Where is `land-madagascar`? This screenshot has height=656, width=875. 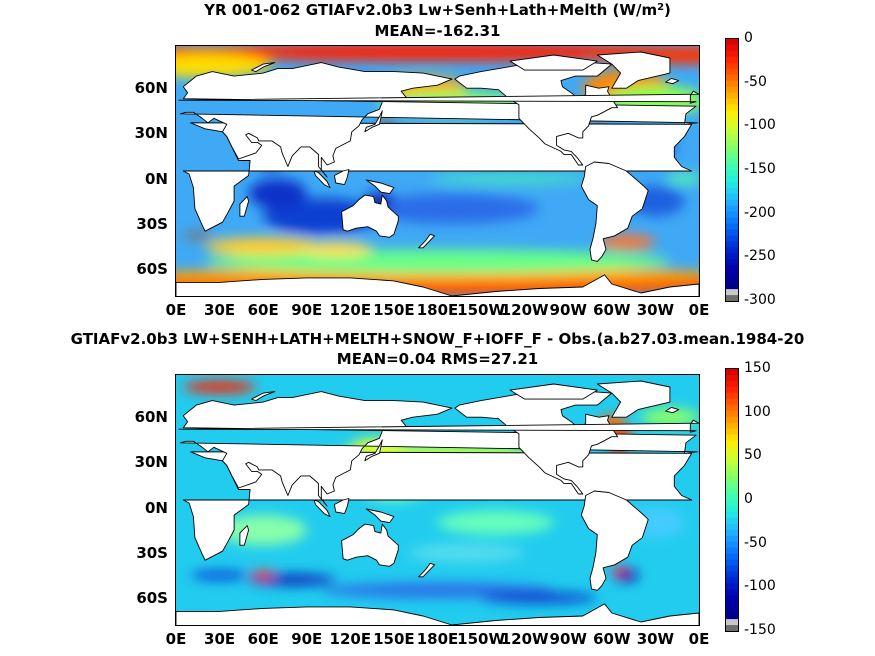 land-madagascar is located at coordinates (244, 206).